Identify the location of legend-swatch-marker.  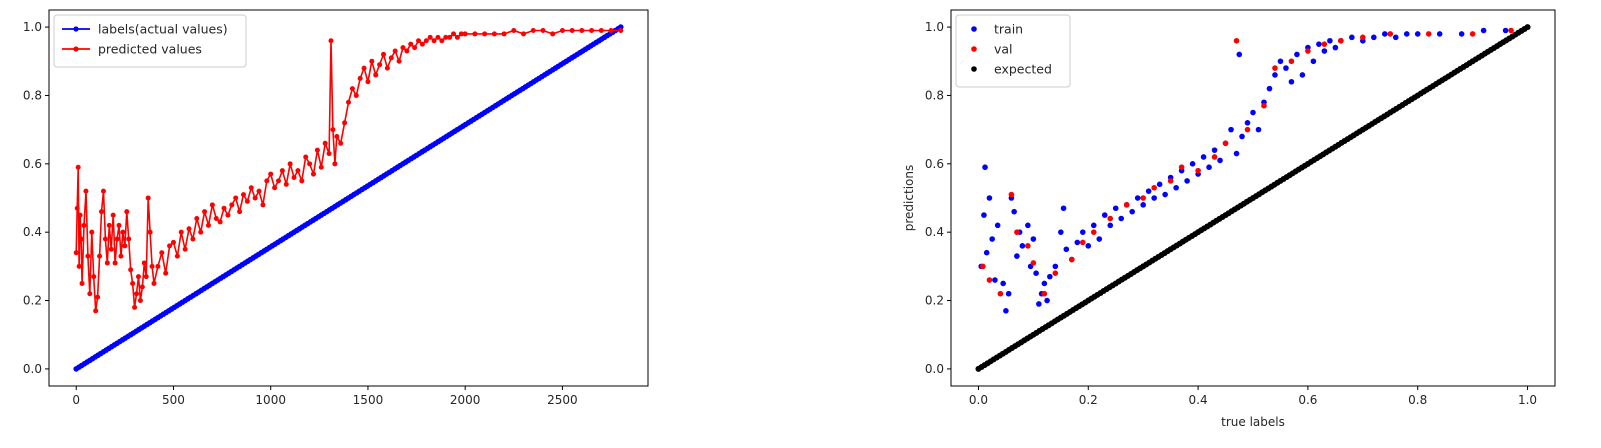
(974, 29).